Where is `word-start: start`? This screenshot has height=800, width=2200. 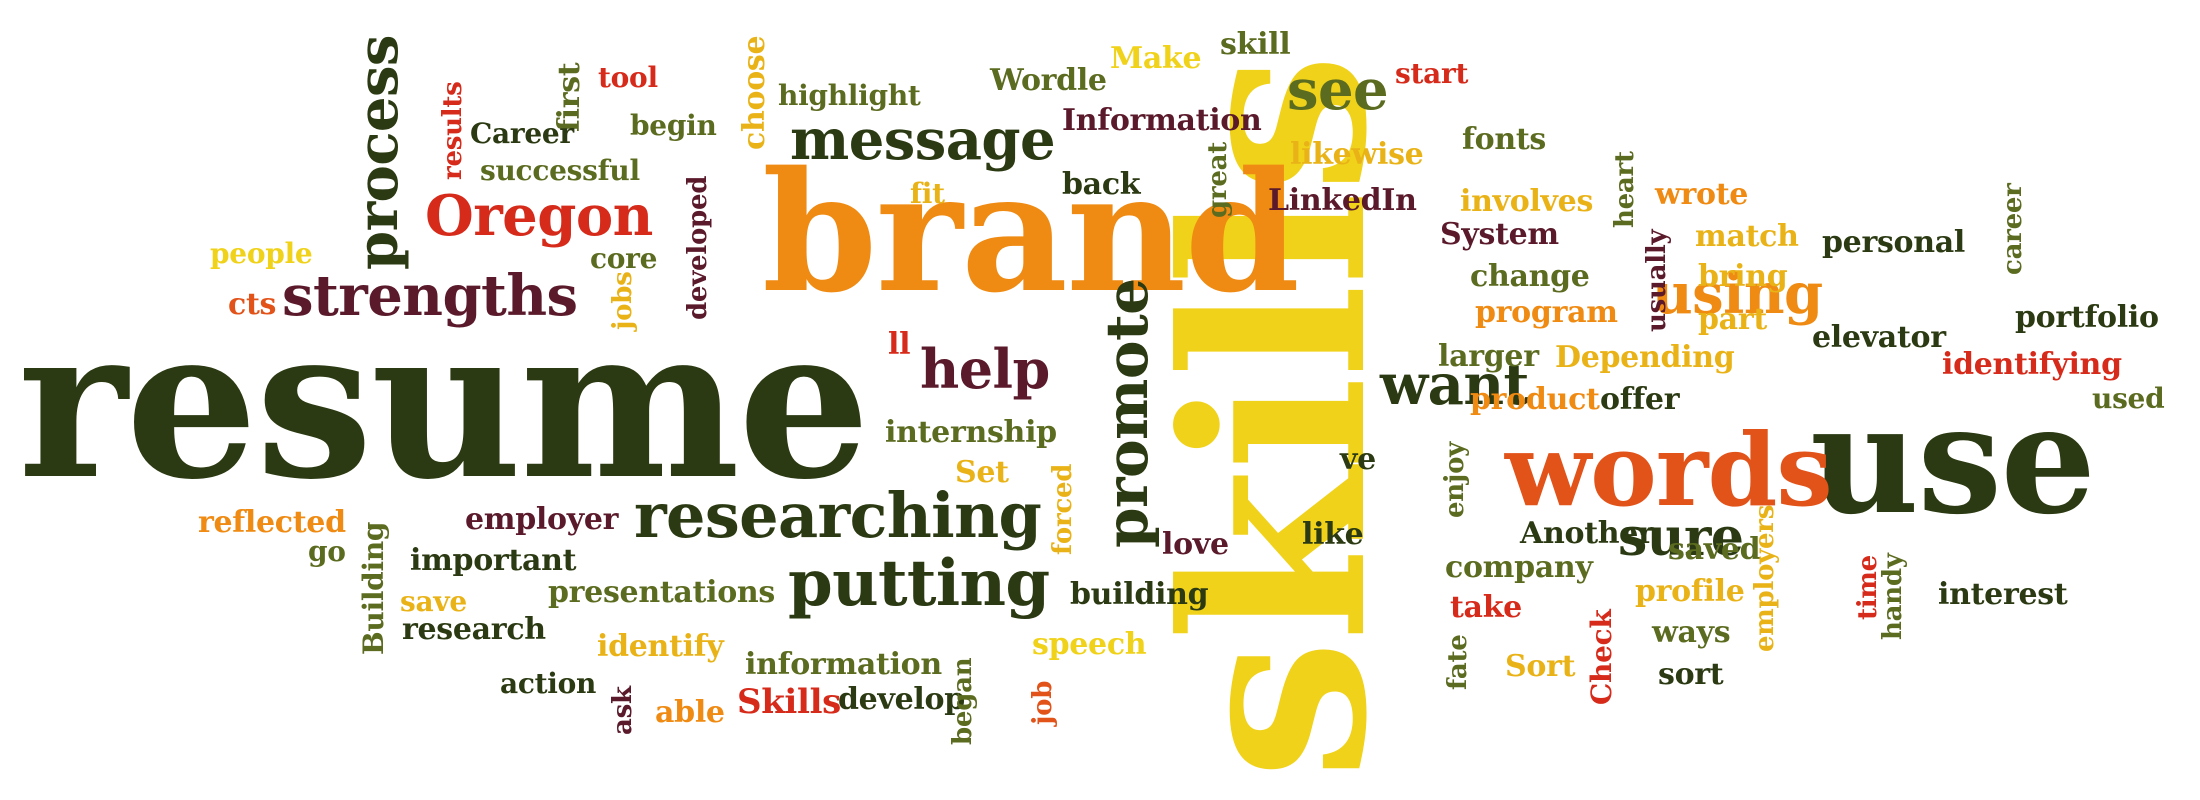
word-start: start is located at coordinates (1432, 73).